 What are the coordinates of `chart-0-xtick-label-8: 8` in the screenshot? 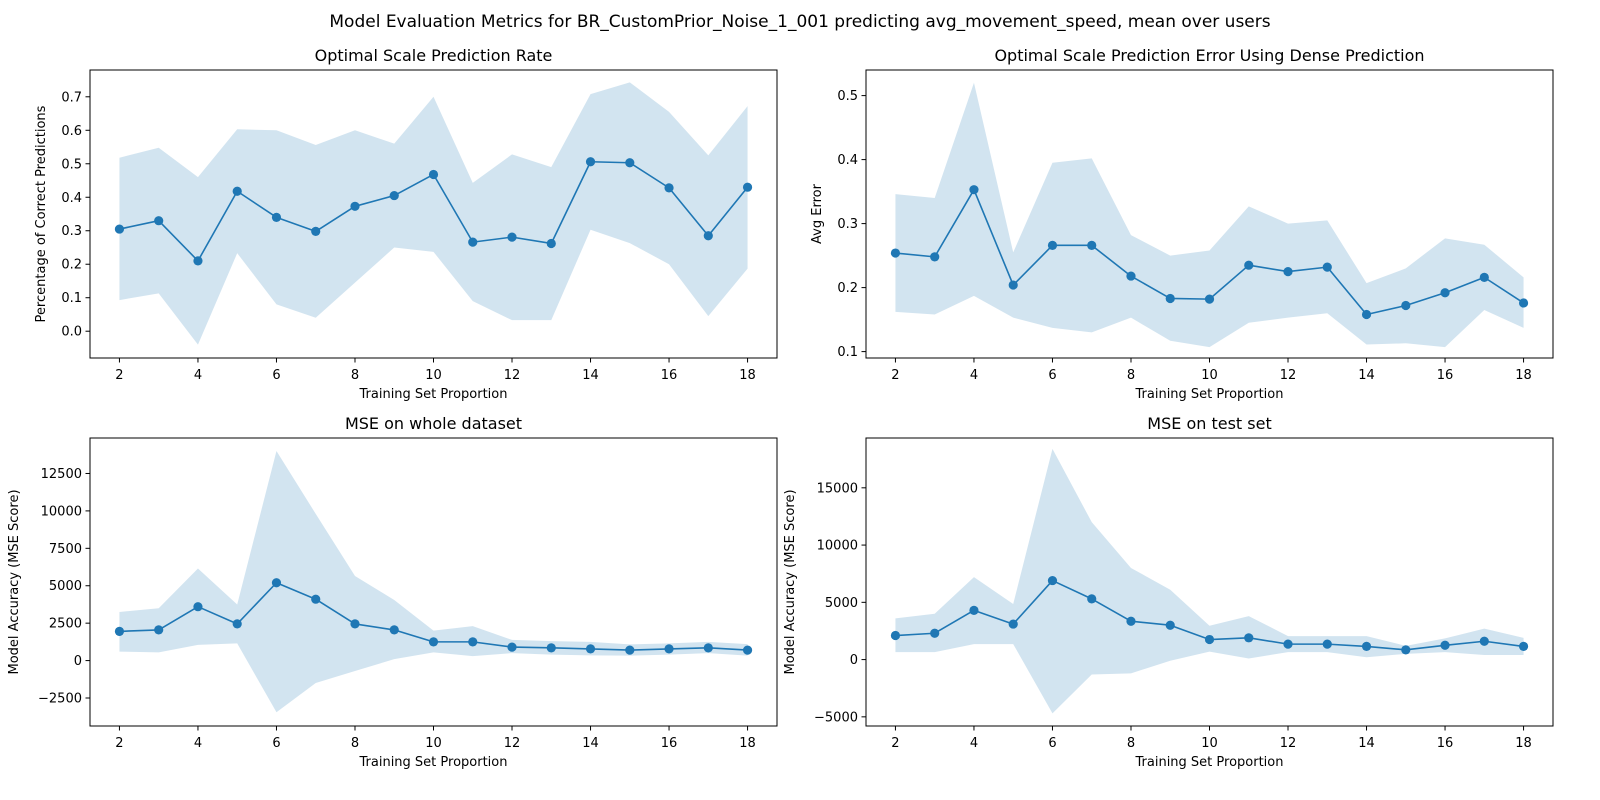 It's located at (355, 375).